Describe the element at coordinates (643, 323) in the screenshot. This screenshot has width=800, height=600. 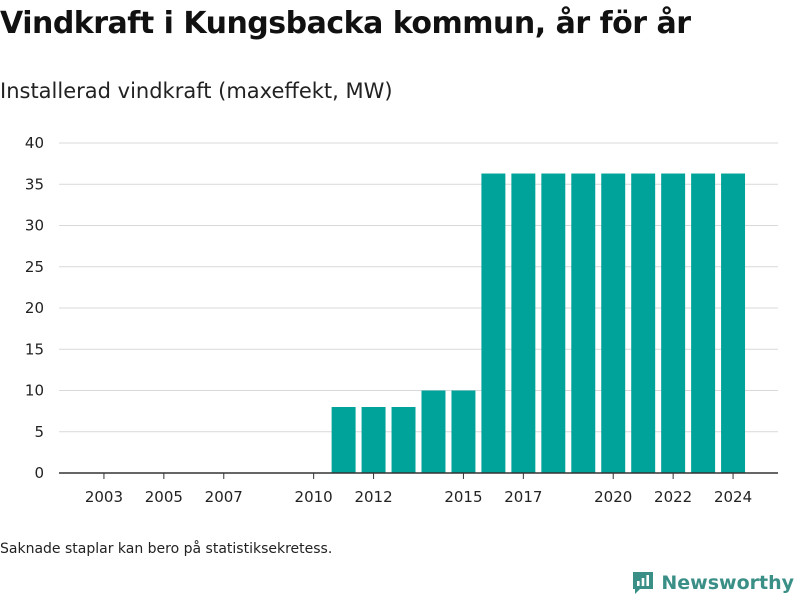
I see `bar-2021` at that location.